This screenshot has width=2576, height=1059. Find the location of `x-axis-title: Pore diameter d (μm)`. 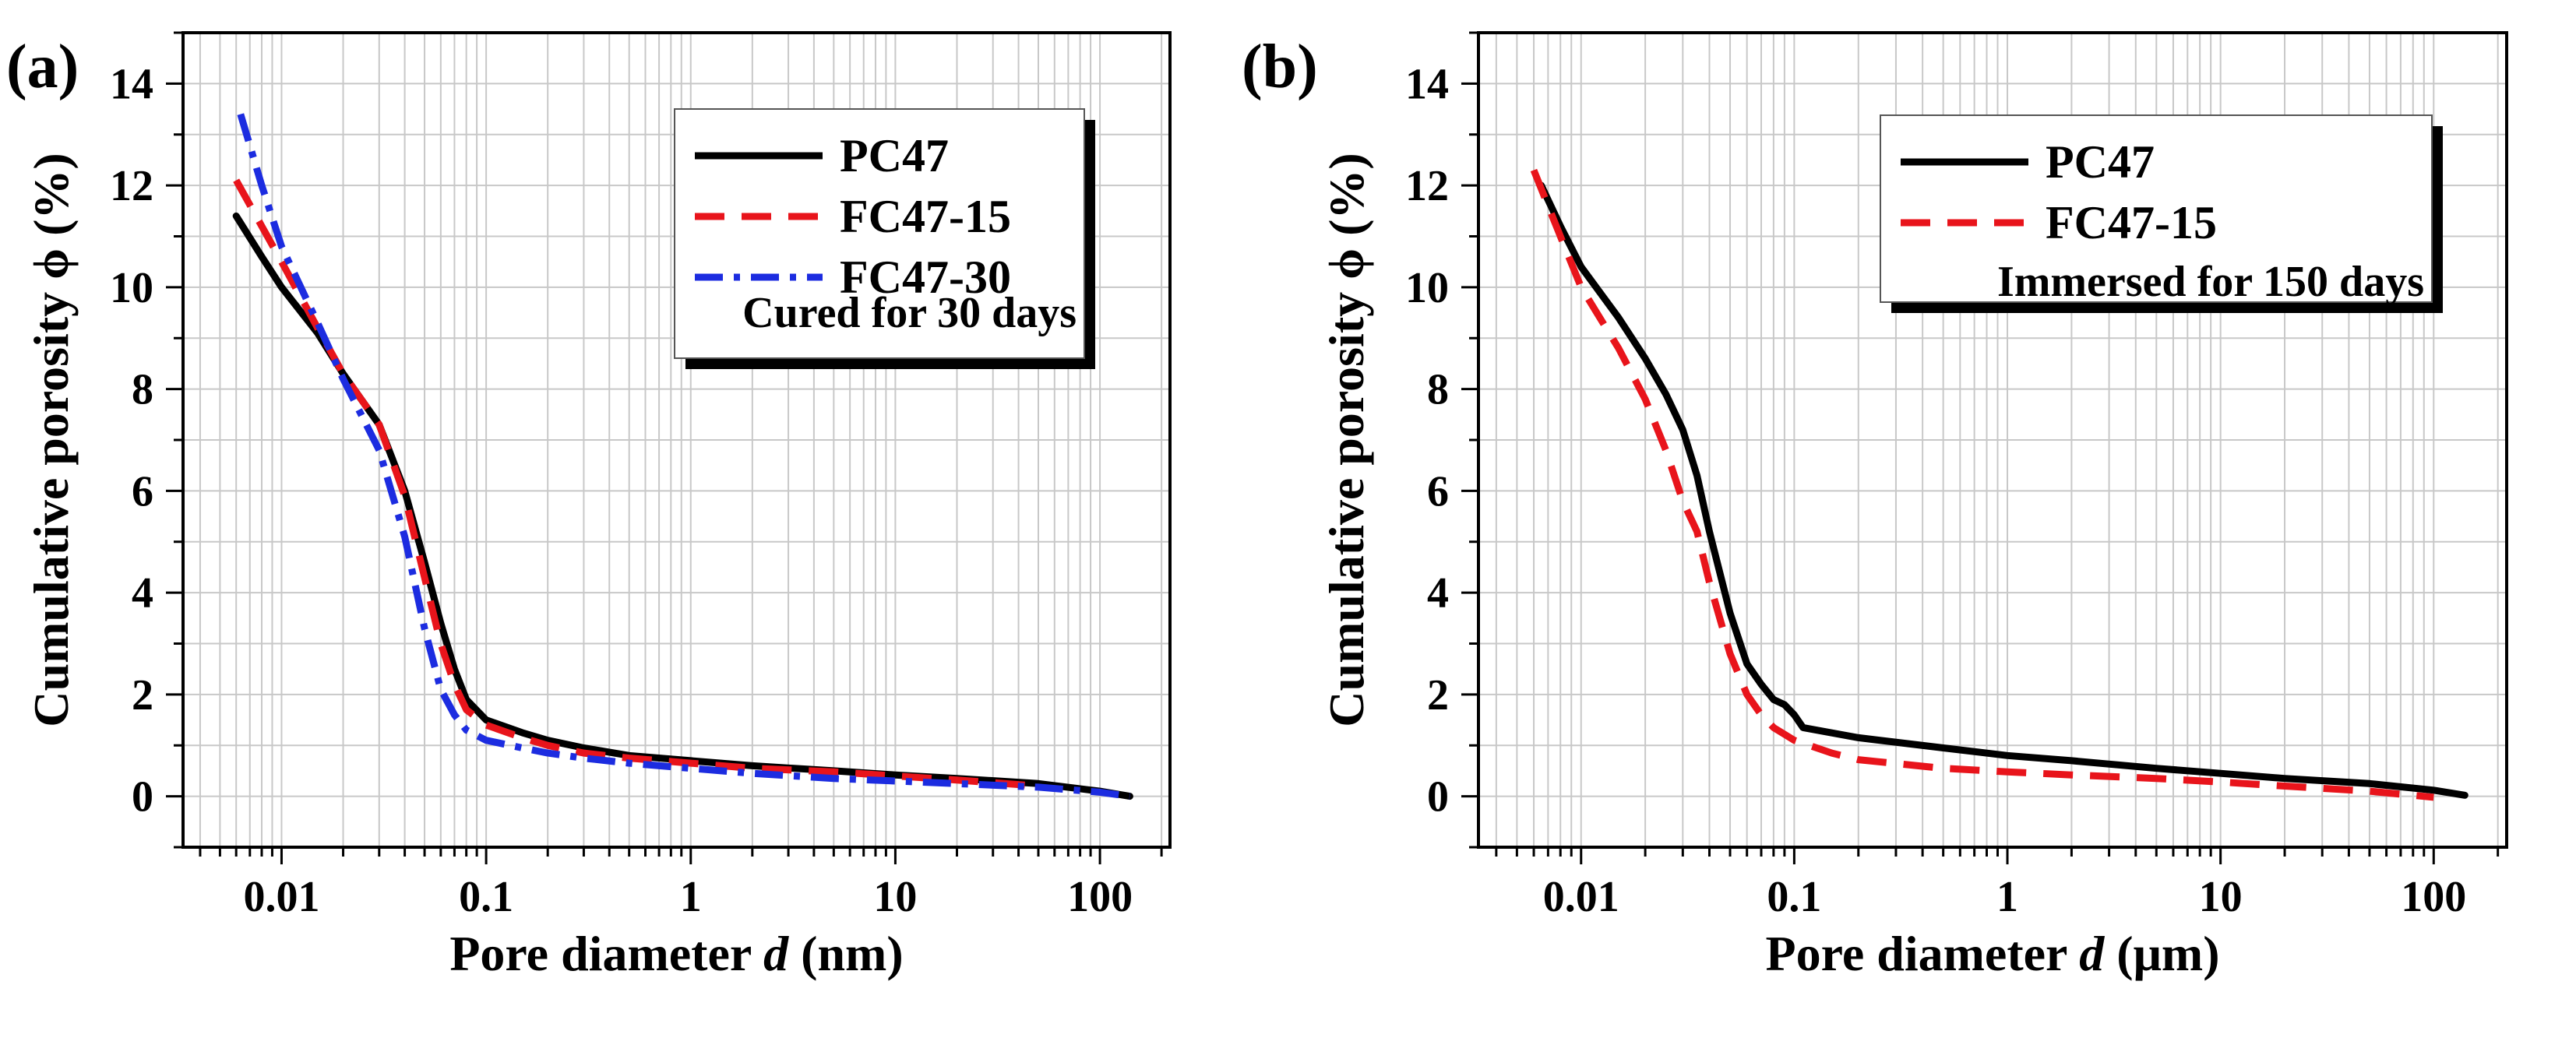

x-axis-title: Pore diameter d (μm) is located at coordinates (1992, 954).